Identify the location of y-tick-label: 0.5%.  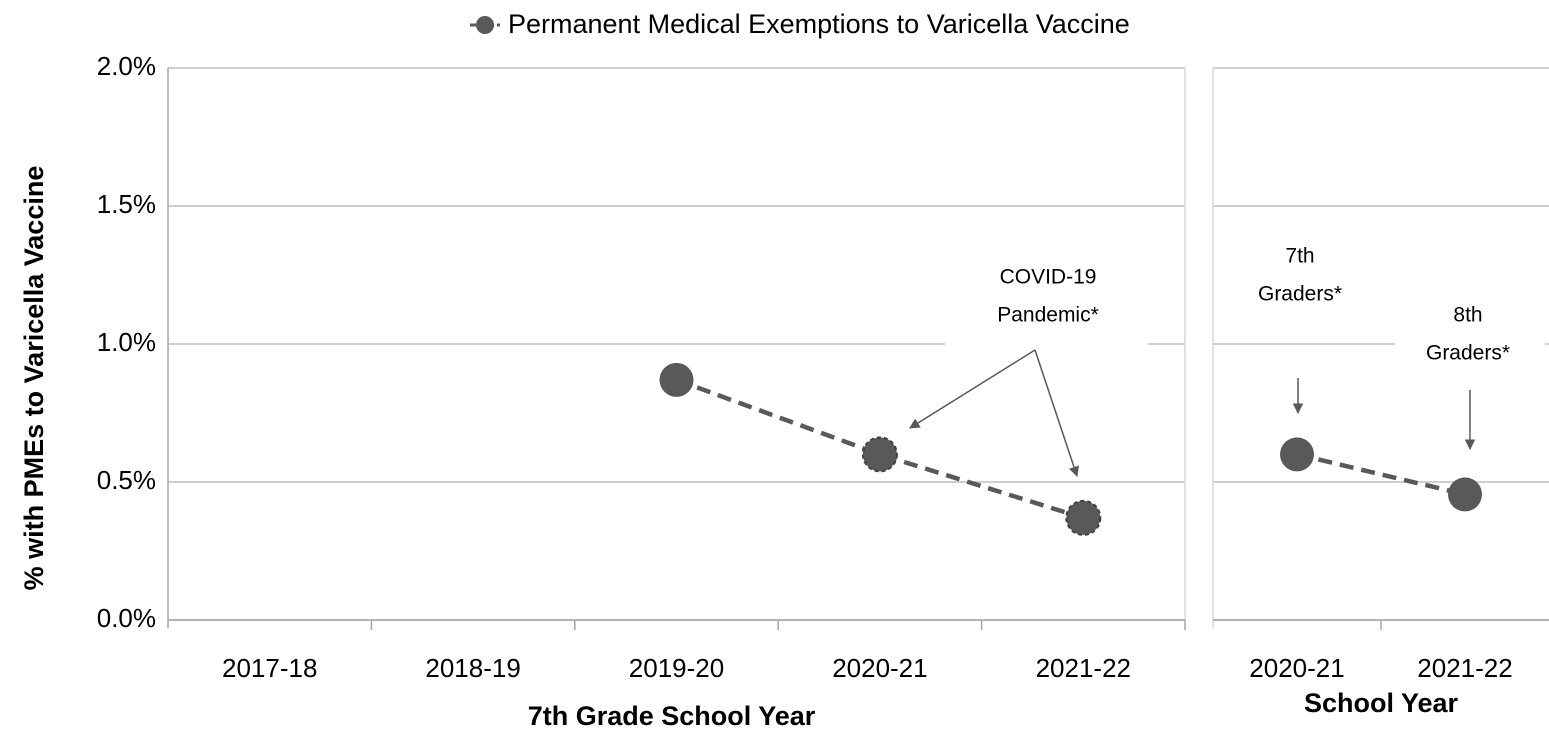
(126, 480).